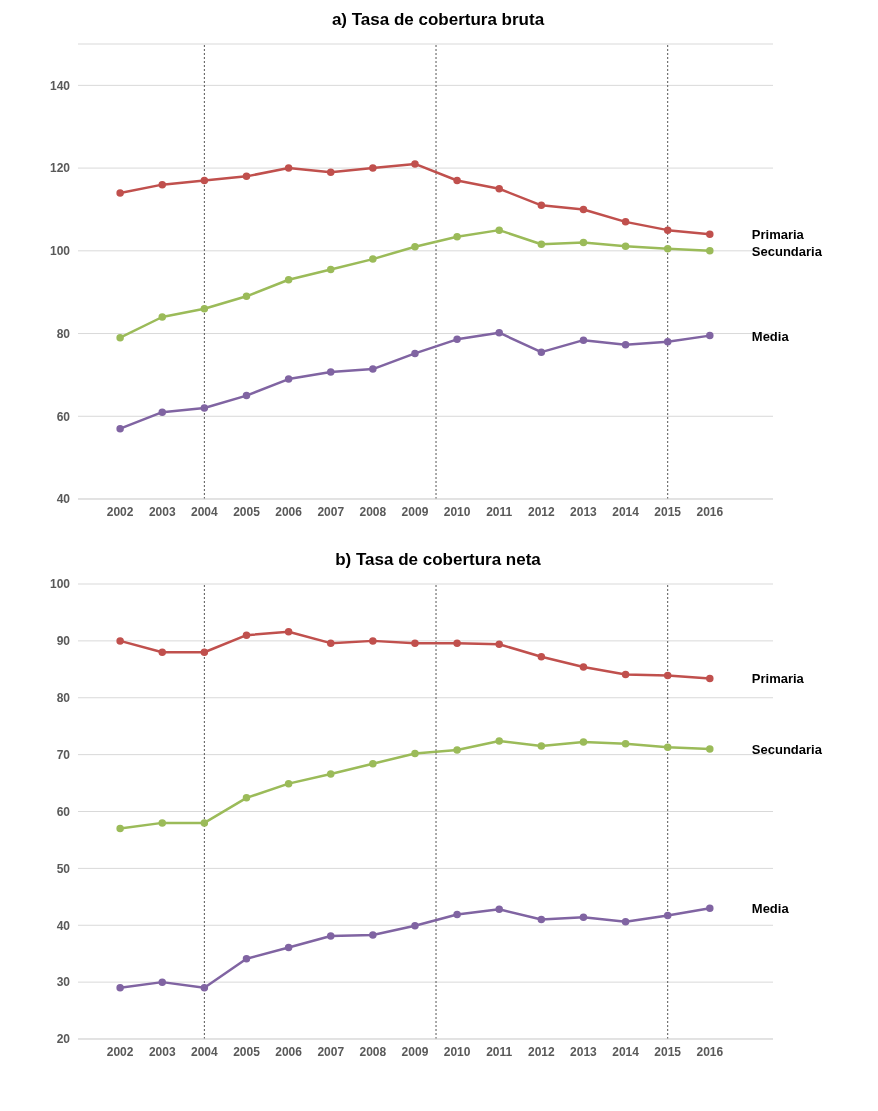 This screenshot has width=878, height=1111. What do you see at coordinates (63, 754) in the screenshot?
I see `y-tick-label: 70` at bounding box center [63, 754].